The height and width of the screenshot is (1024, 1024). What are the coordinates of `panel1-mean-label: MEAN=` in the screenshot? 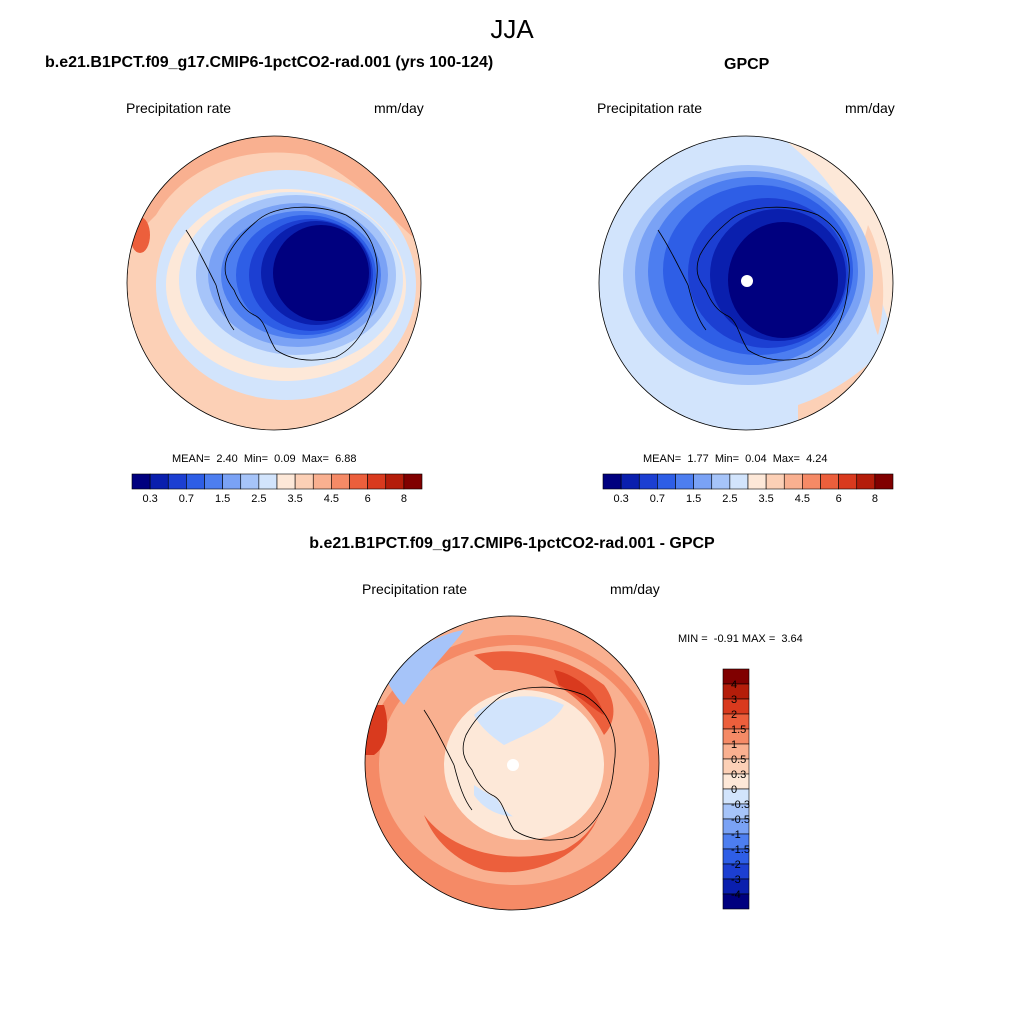 It's located at (191, 459).